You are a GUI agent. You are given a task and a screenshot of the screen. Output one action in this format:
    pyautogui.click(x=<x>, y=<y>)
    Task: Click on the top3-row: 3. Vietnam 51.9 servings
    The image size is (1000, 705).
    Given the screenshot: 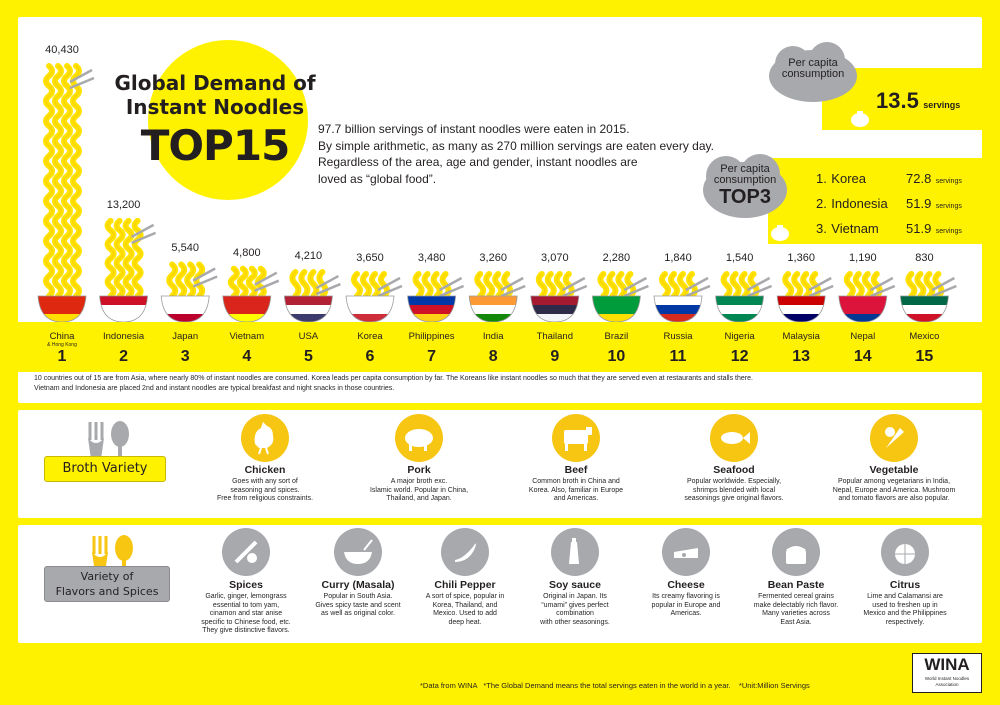 What is the action you would take?
    pyautogui.click(x=898, y=232)
    